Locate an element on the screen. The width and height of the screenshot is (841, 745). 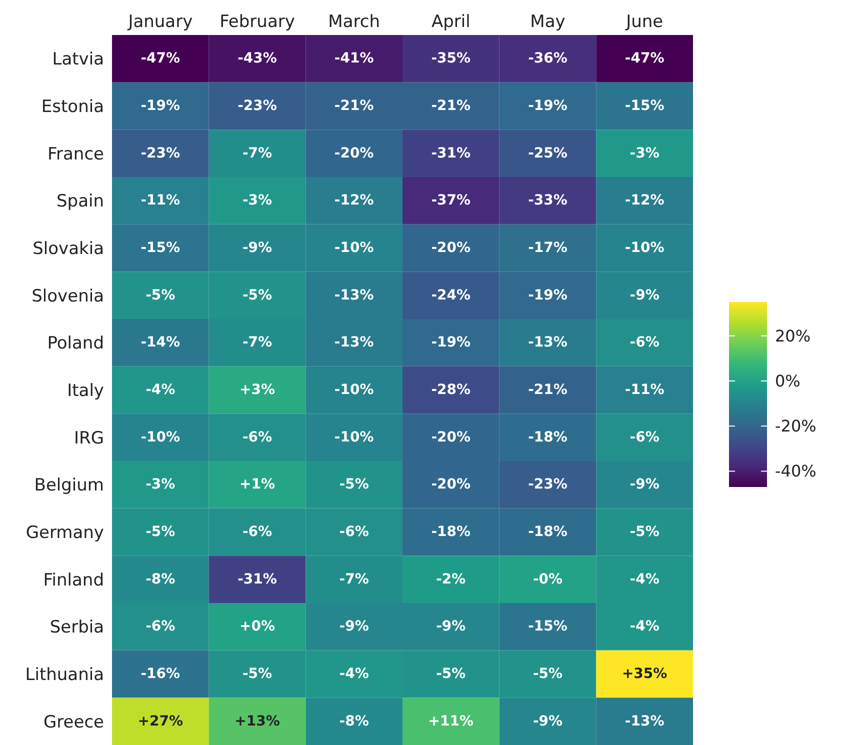
x-tick-label: January is located at coordinates (160, 22).